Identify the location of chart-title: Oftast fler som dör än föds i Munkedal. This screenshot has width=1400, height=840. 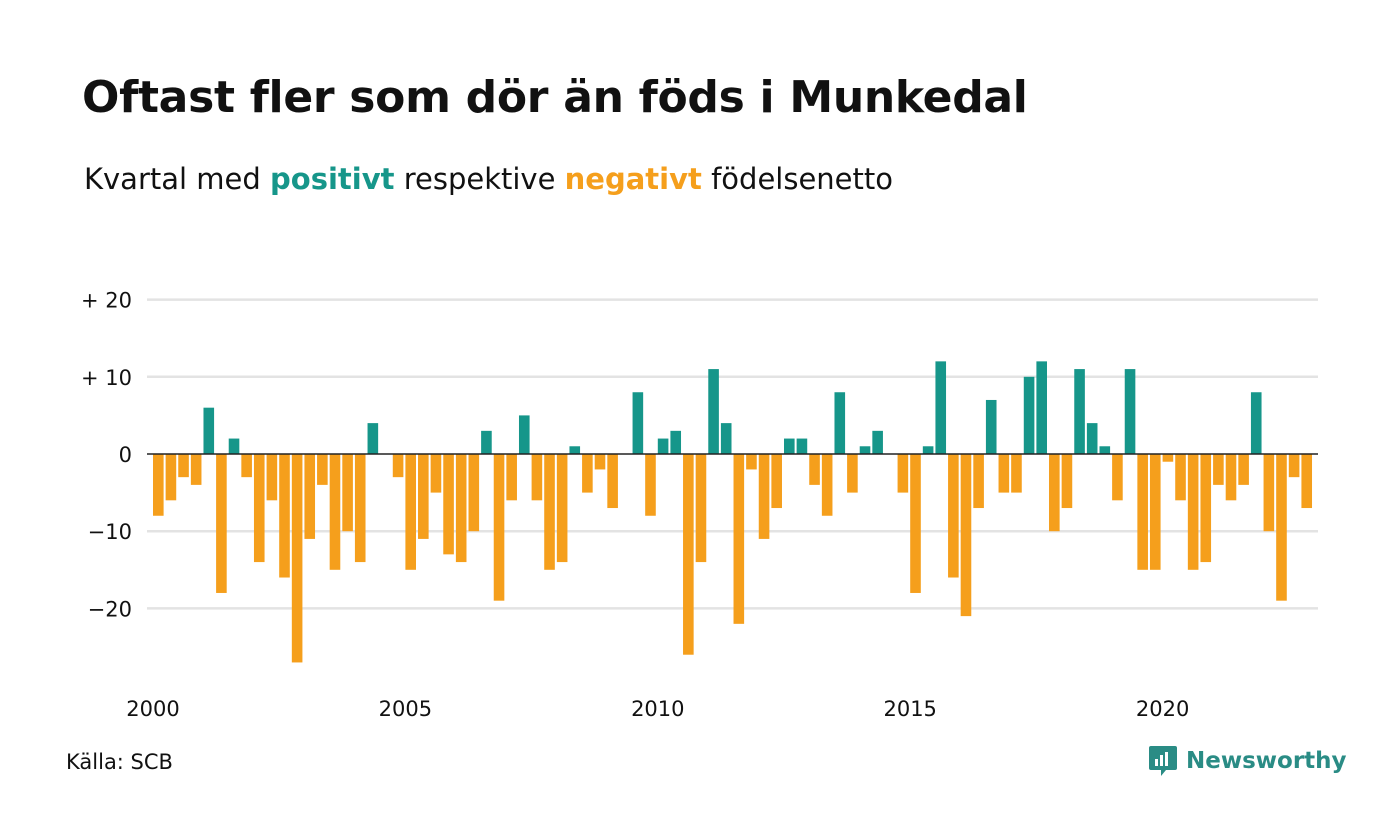
(555, 97).